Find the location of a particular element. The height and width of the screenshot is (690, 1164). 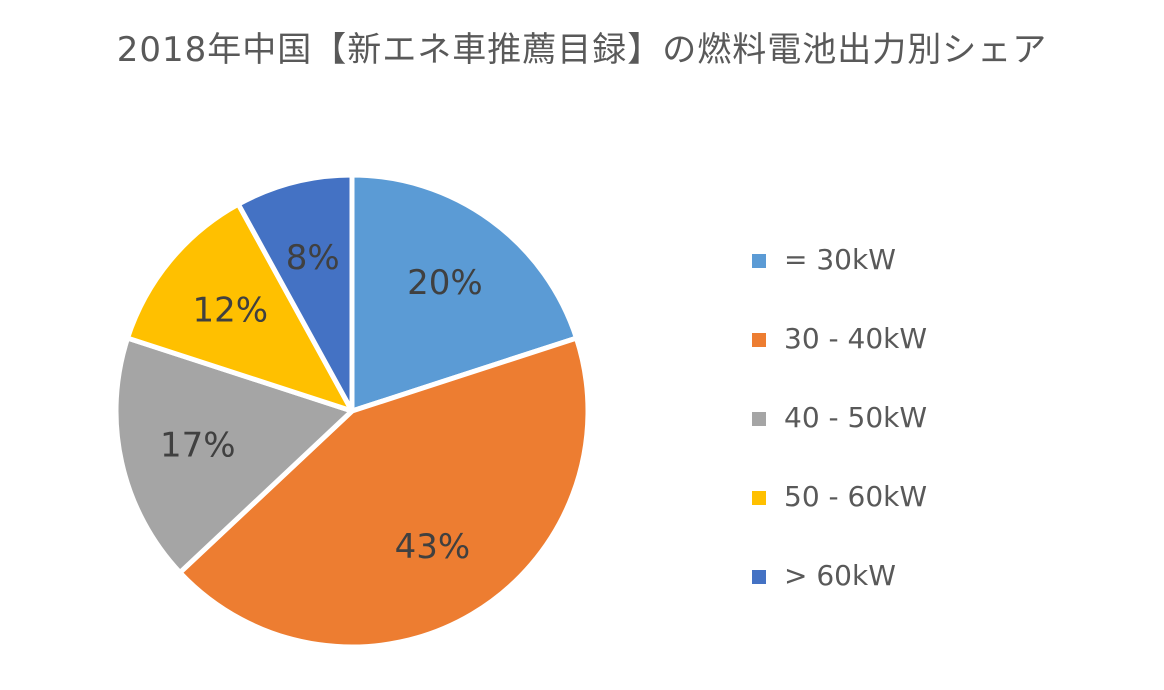

legend-item: 40 - 50kW is located at coordinates (942, 435).